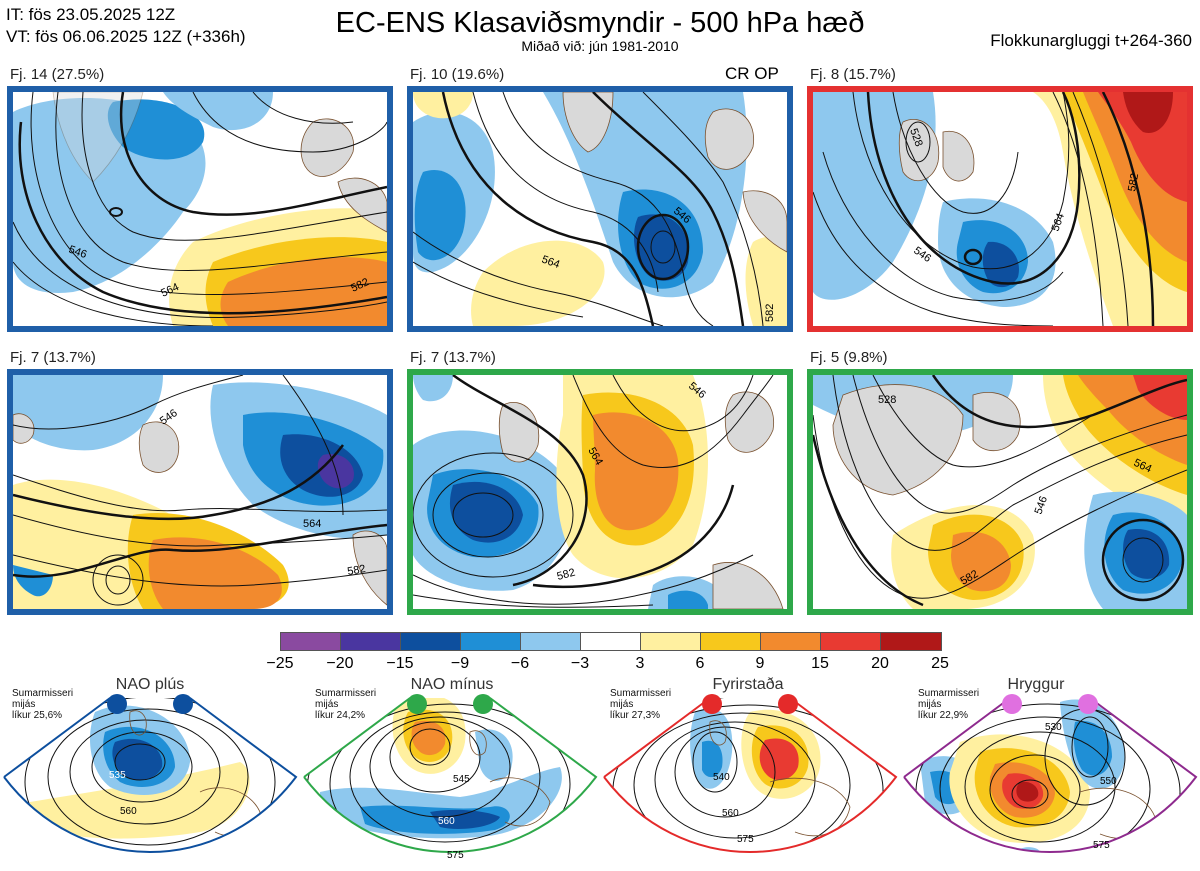 The image size is (1200, 871). What do you see at coordinates (820, 663) in the screenshot?
I see `colorbar-tick: 15` at bounding box center [820, 663].